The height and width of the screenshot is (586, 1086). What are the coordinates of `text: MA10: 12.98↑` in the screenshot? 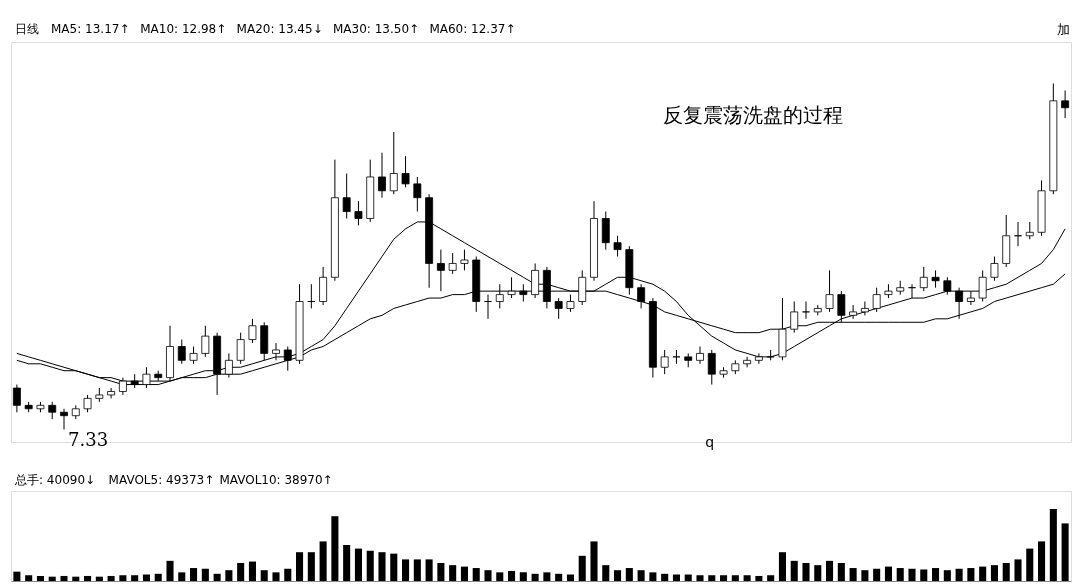 It's located at (183, 29).